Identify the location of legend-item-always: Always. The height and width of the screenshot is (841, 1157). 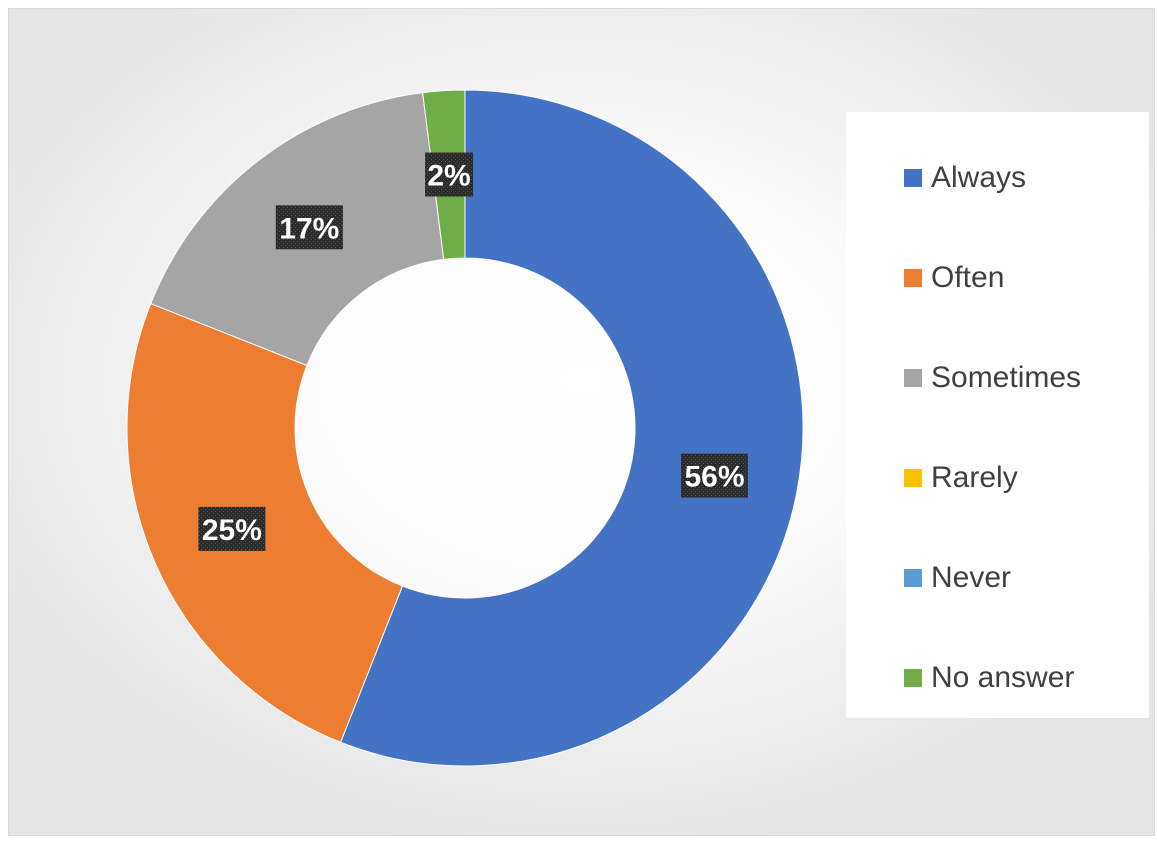
(965, 178).